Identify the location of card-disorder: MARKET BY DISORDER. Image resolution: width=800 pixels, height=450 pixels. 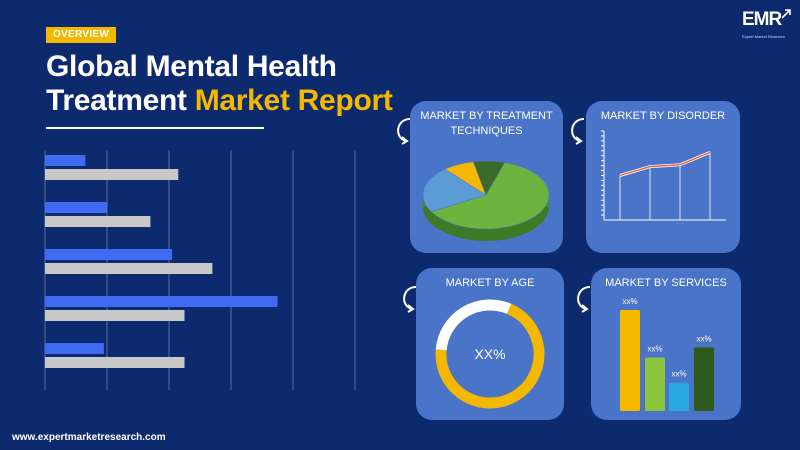
(663, 177).